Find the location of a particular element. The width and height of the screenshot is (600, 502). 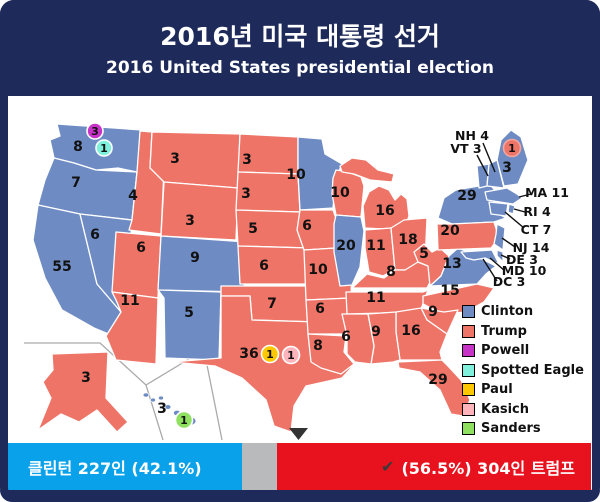

marker-sanders-value: 1 is located at coordinates (184, 420).